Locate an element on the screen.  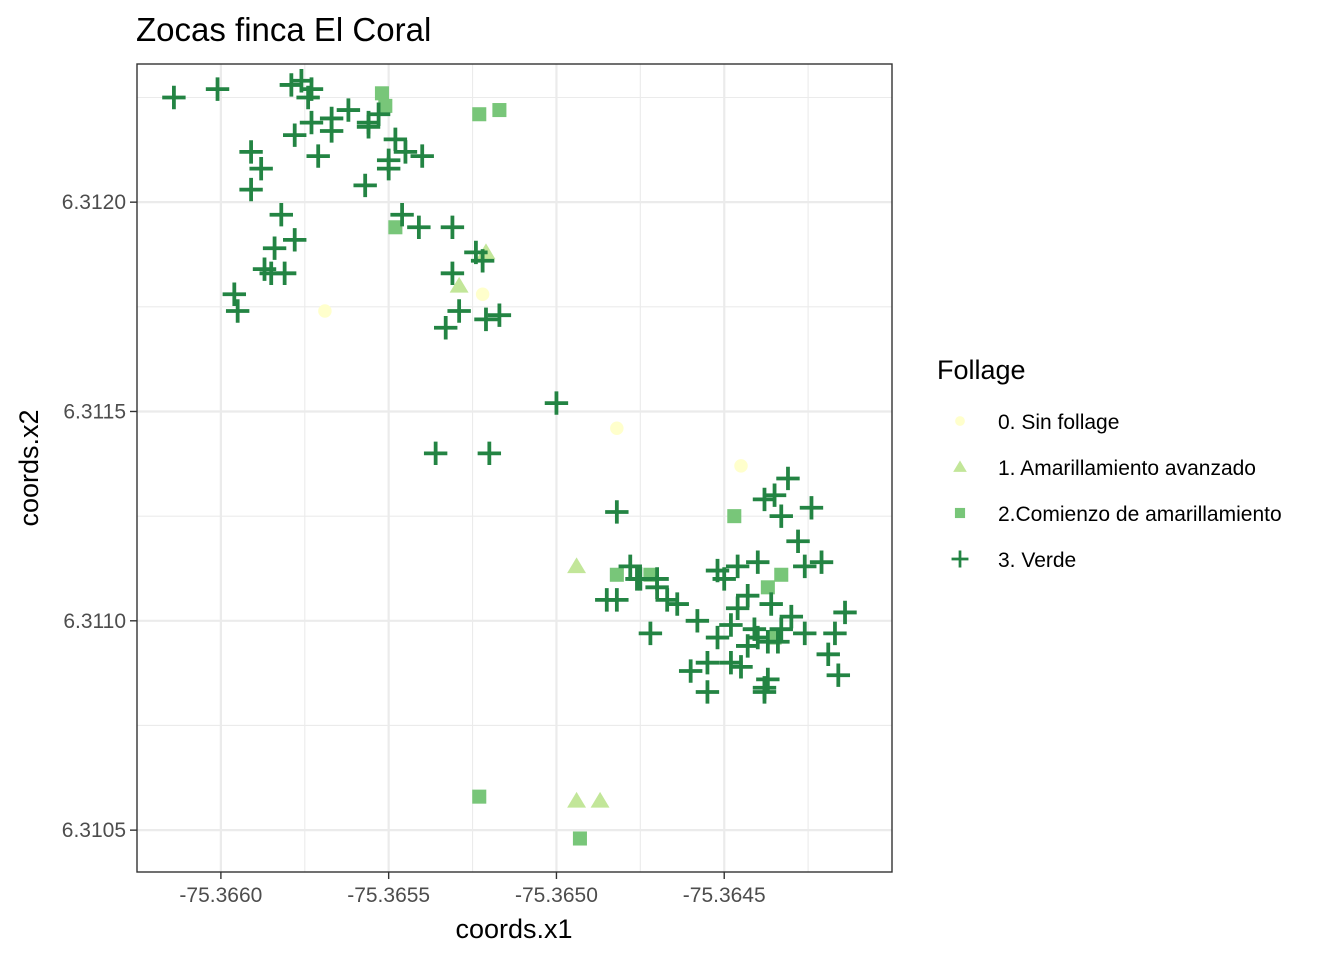
legend-item: 3. Verde is located at coordinates (1013, 560).